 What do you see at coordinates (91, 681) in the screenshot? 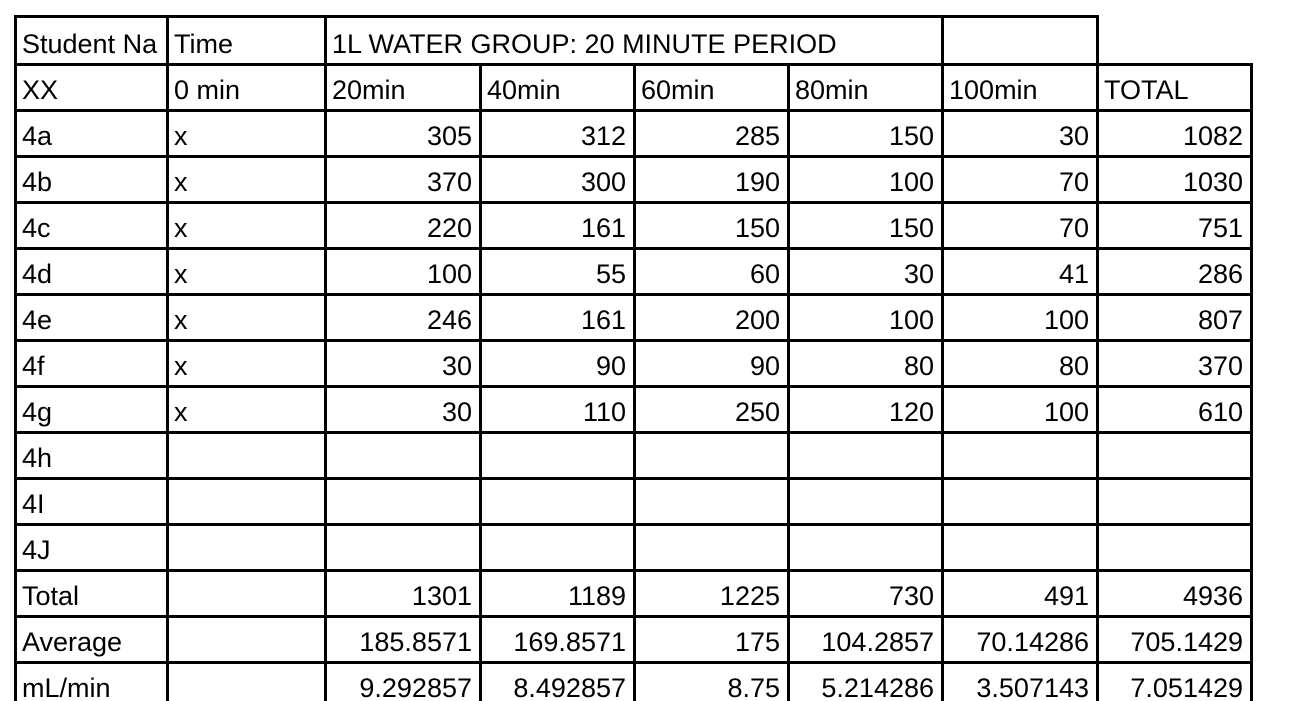
I see `cell-summary-label: mL/min` at bounding box center [91, 681].